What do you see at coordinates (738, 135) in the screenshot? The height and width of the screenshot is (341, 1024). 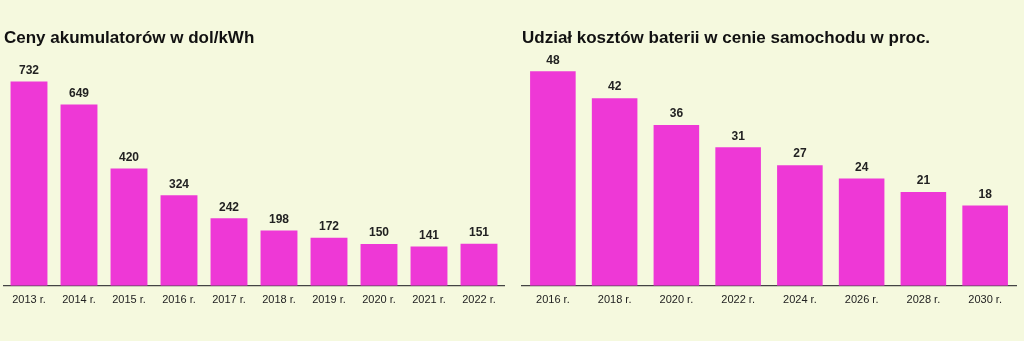 I see `data-label: 31` at bounding box center [738, 135].